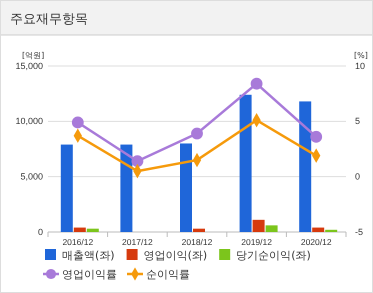  I want to click on legend-label: 순이익률, so click(168, 274).